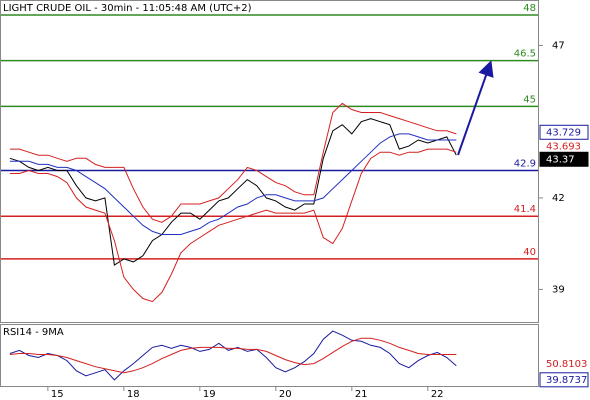  I want to click on price-label: 39.8737, so click(566, 380).